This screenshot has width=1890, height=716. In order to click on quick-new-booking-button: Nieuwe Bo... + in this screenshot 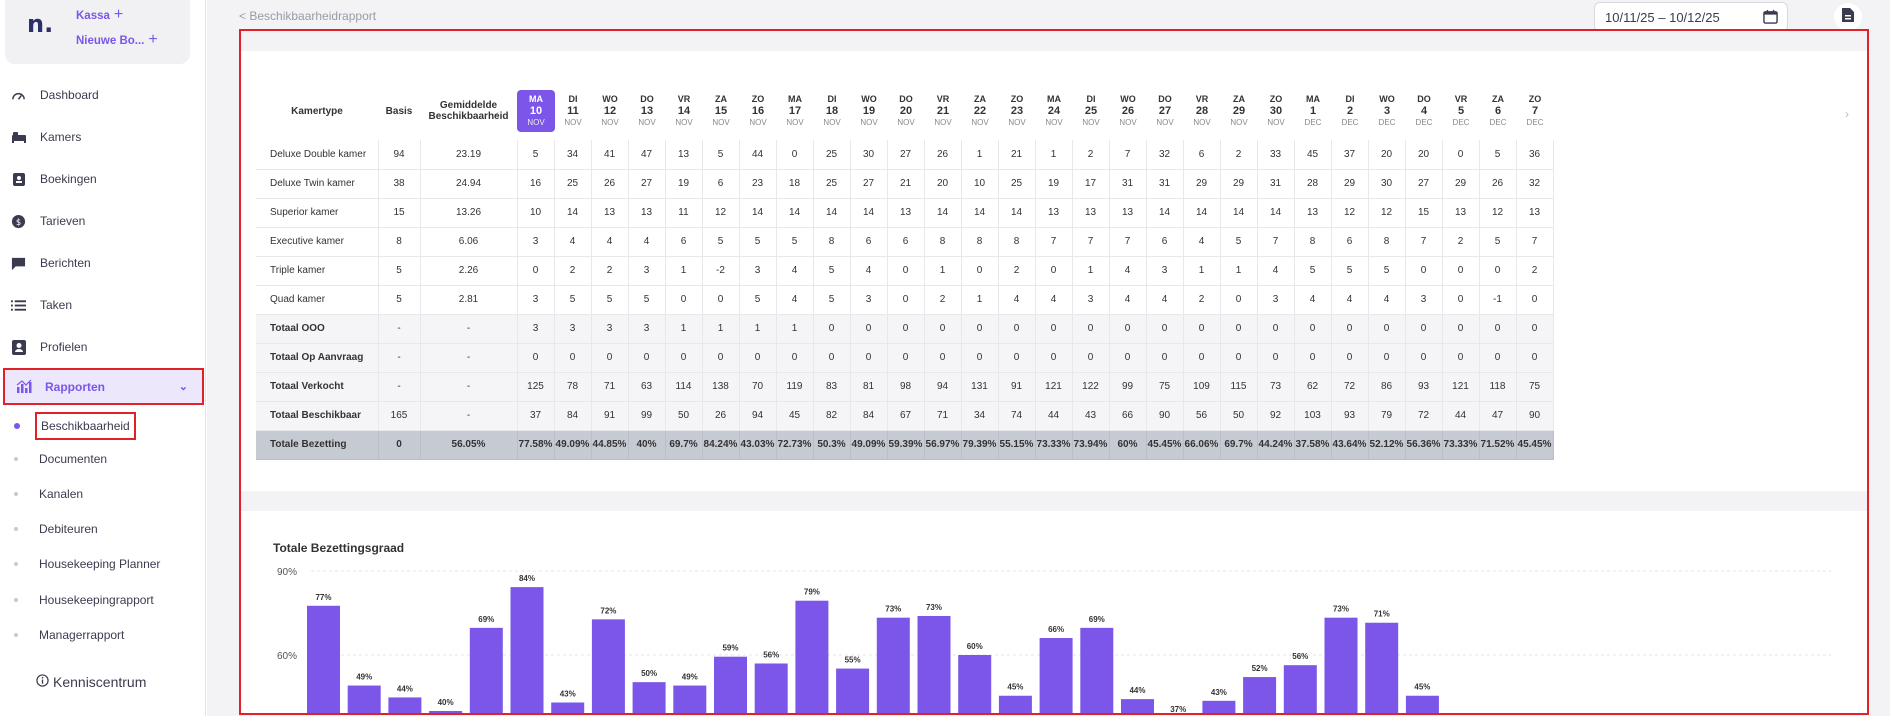, I will do `click(117, 40)`.